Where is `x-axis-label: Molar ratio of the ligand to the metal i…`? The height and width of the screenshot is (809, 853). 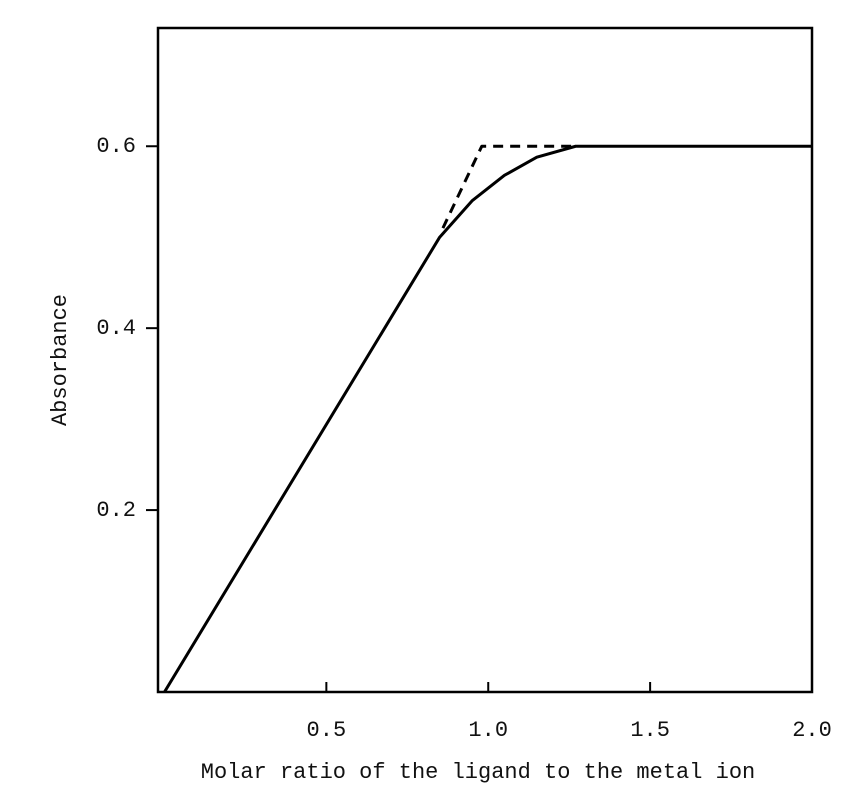 x-axis-label: Molar ratio of the ligand to the metal i… is located at coordinates (478, 772).